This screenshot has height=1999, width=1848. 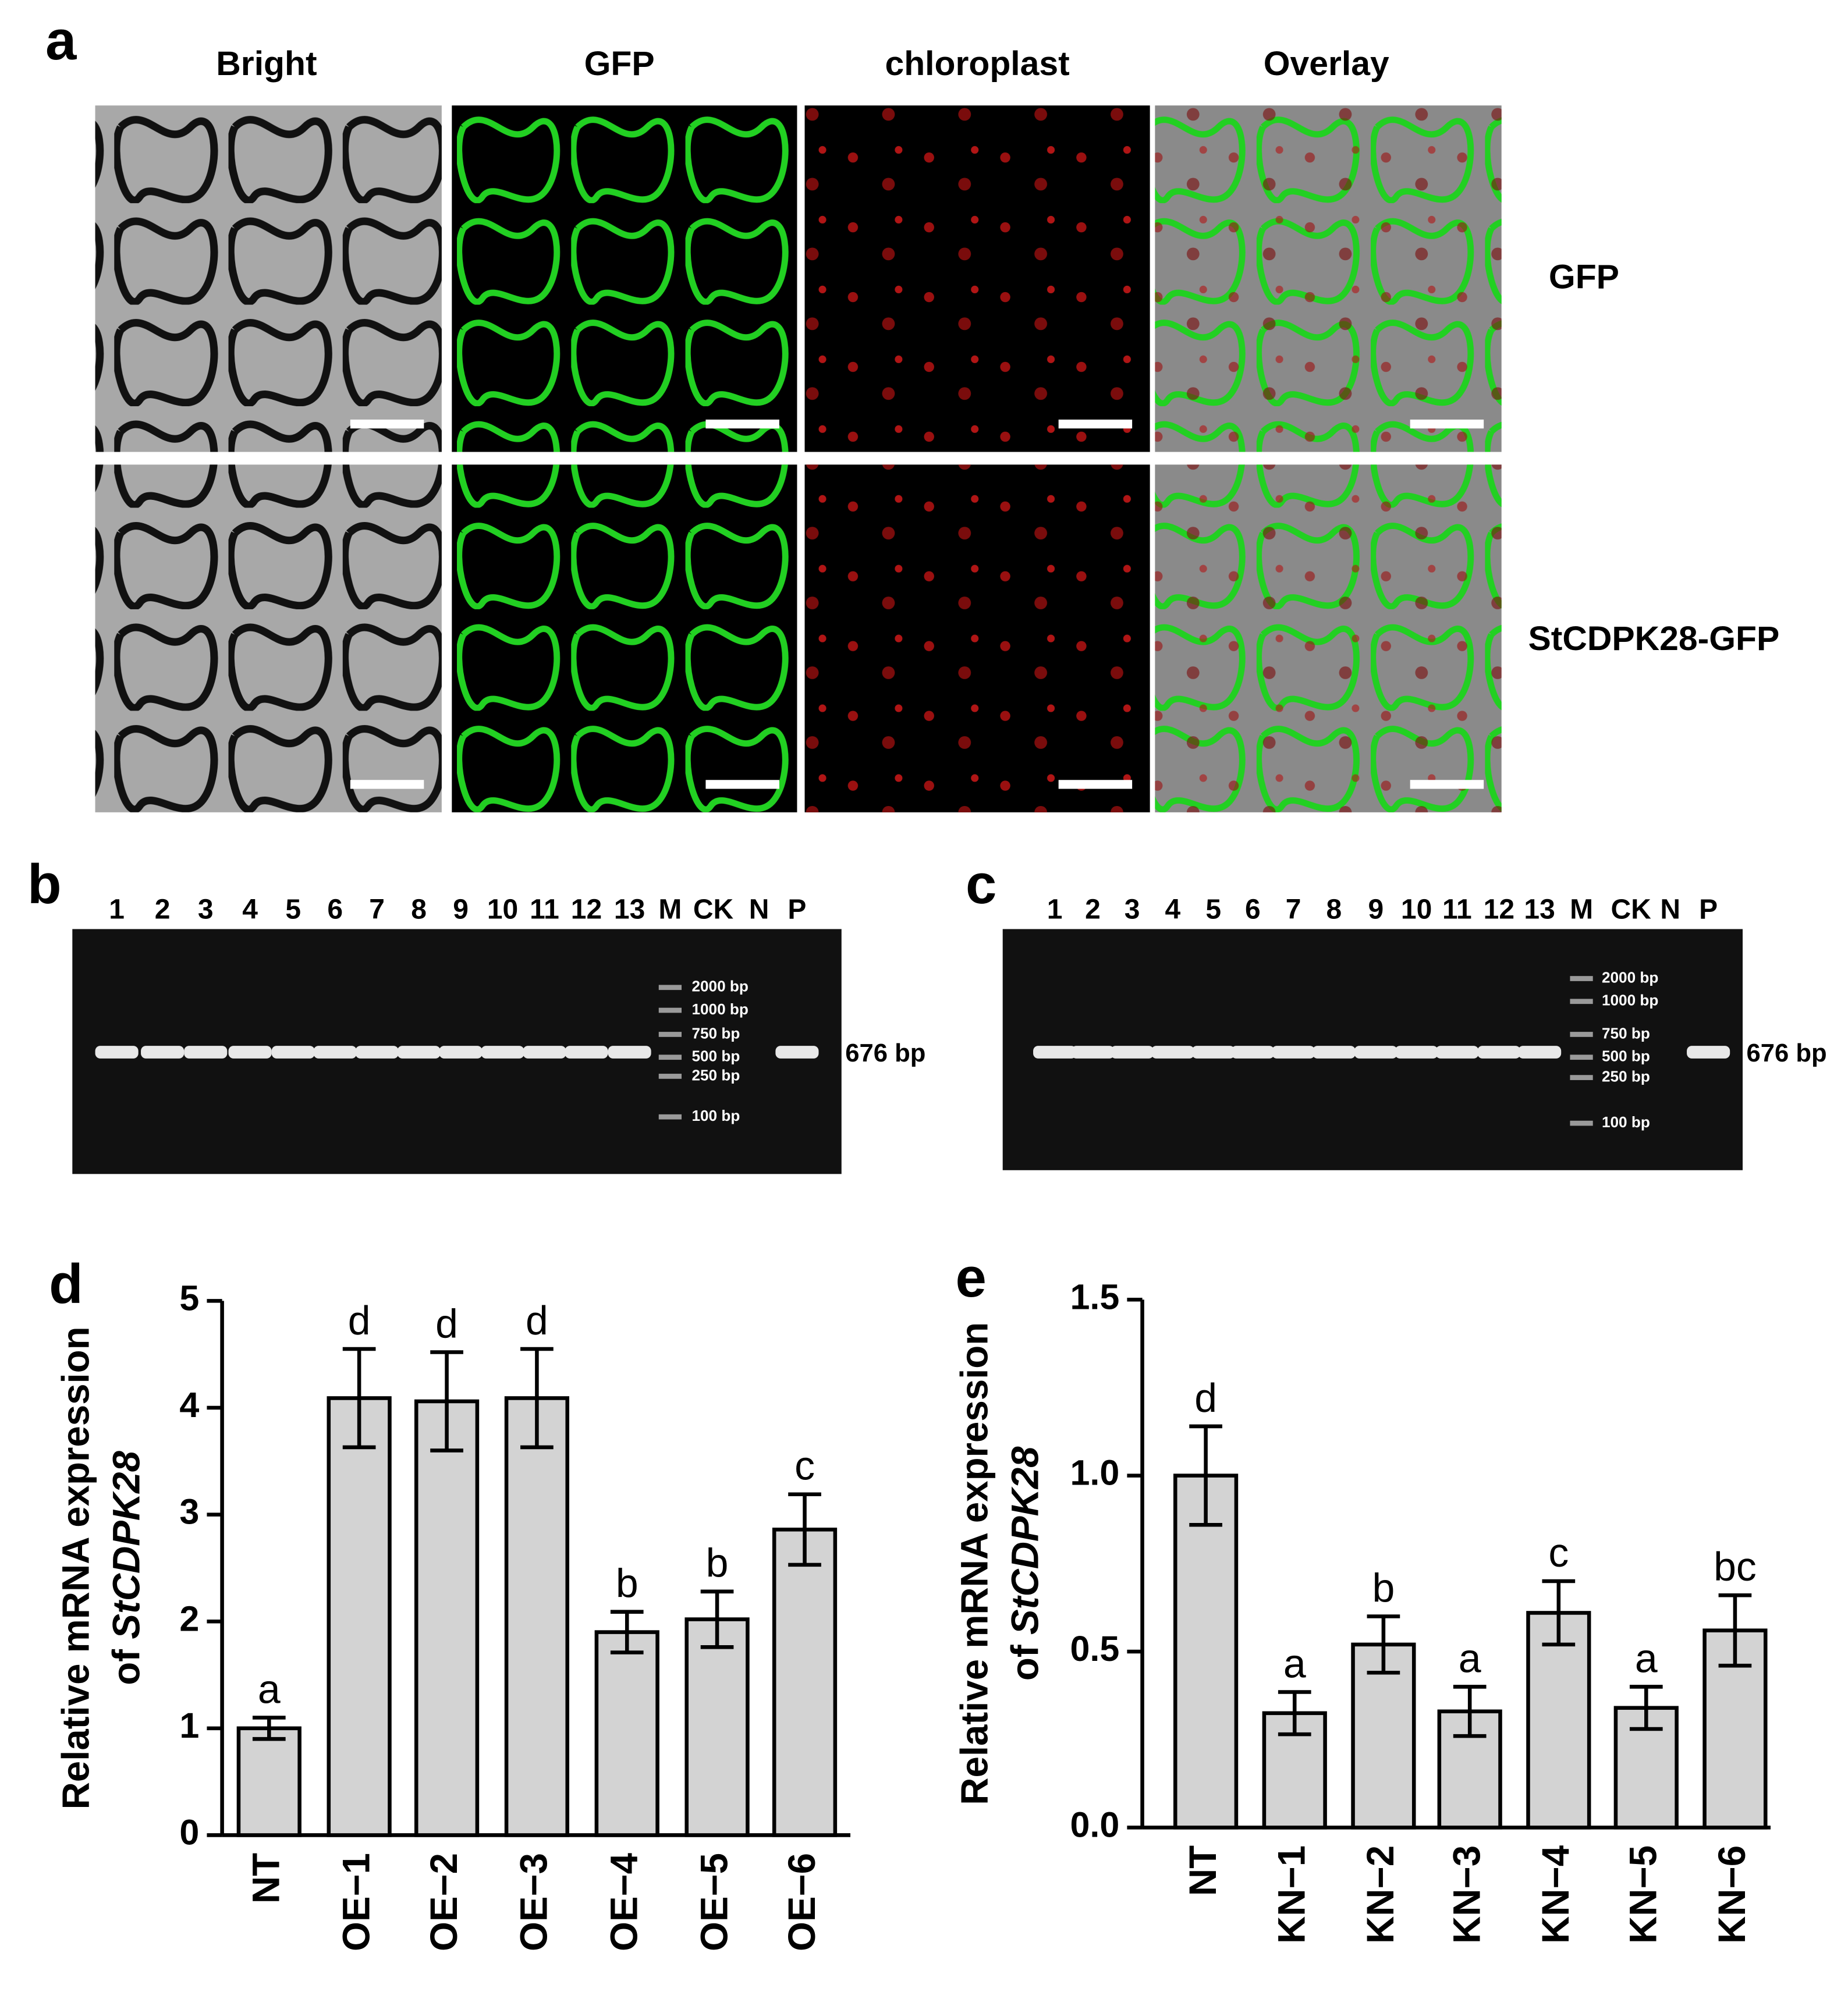 What do you see at coordinates (1539, 909) in the screenshot?
I see `lane-label: 13` at bounding box center [1539, 909].